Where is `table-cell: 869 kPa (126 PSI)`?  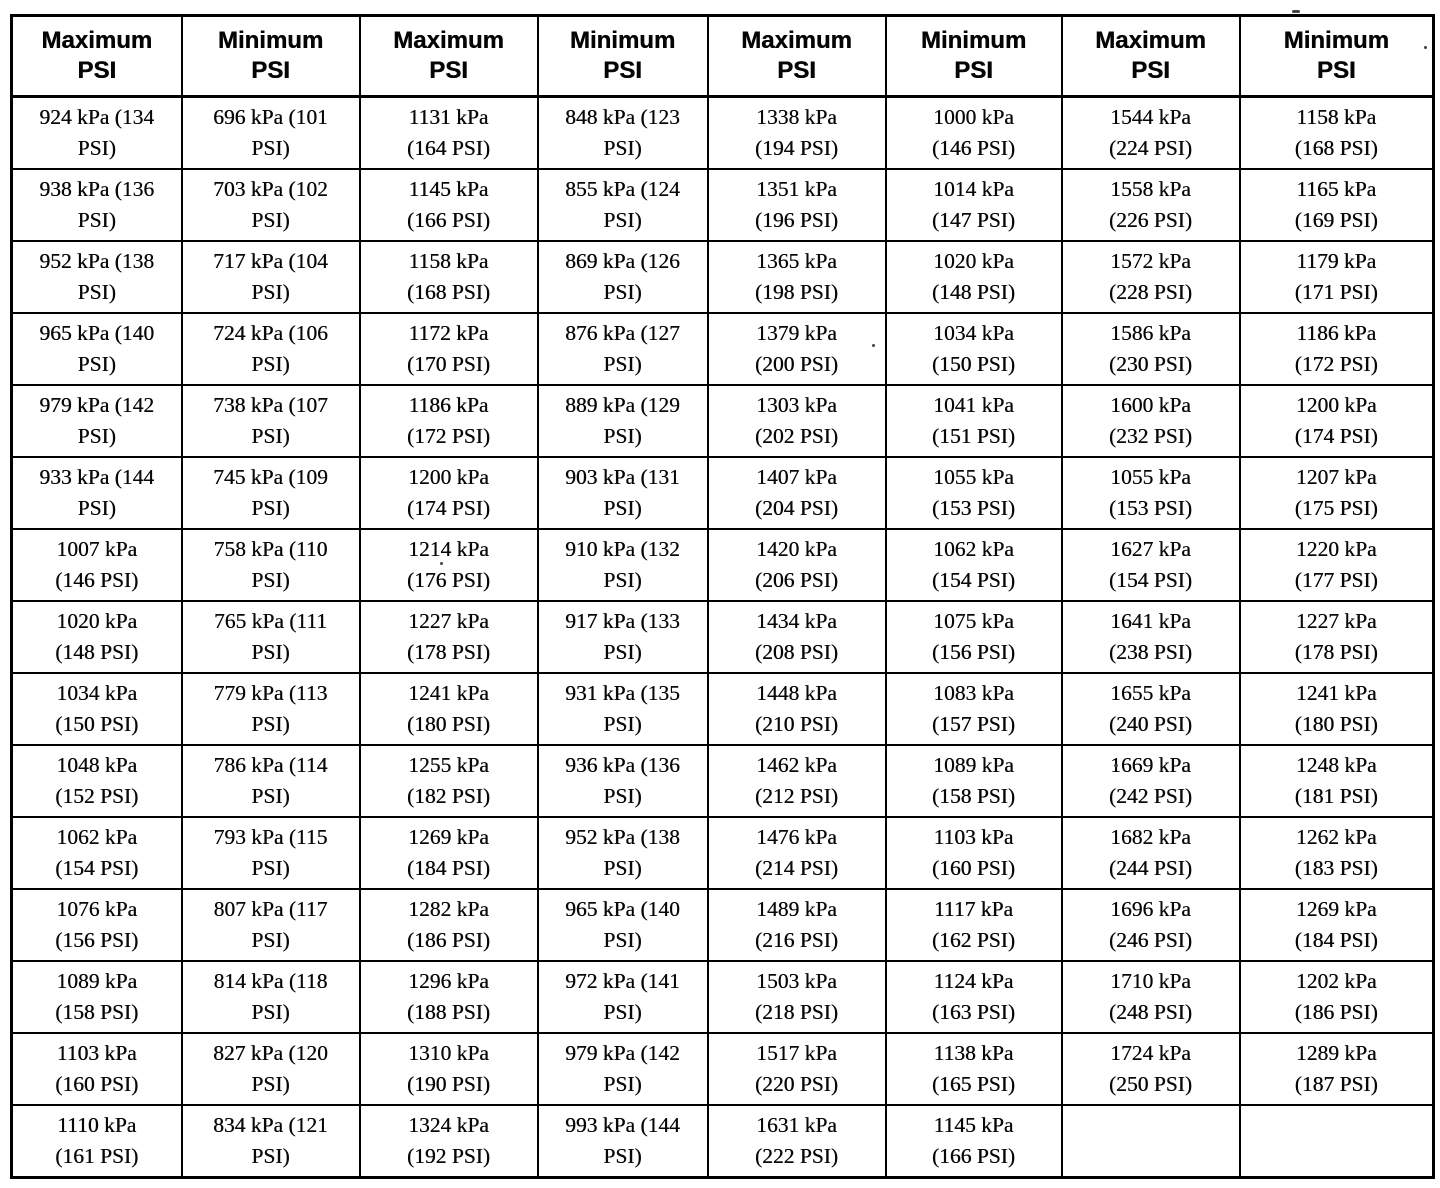 table-cell: 869 kPa (126 PSI) is located at coordinates (622, 277).